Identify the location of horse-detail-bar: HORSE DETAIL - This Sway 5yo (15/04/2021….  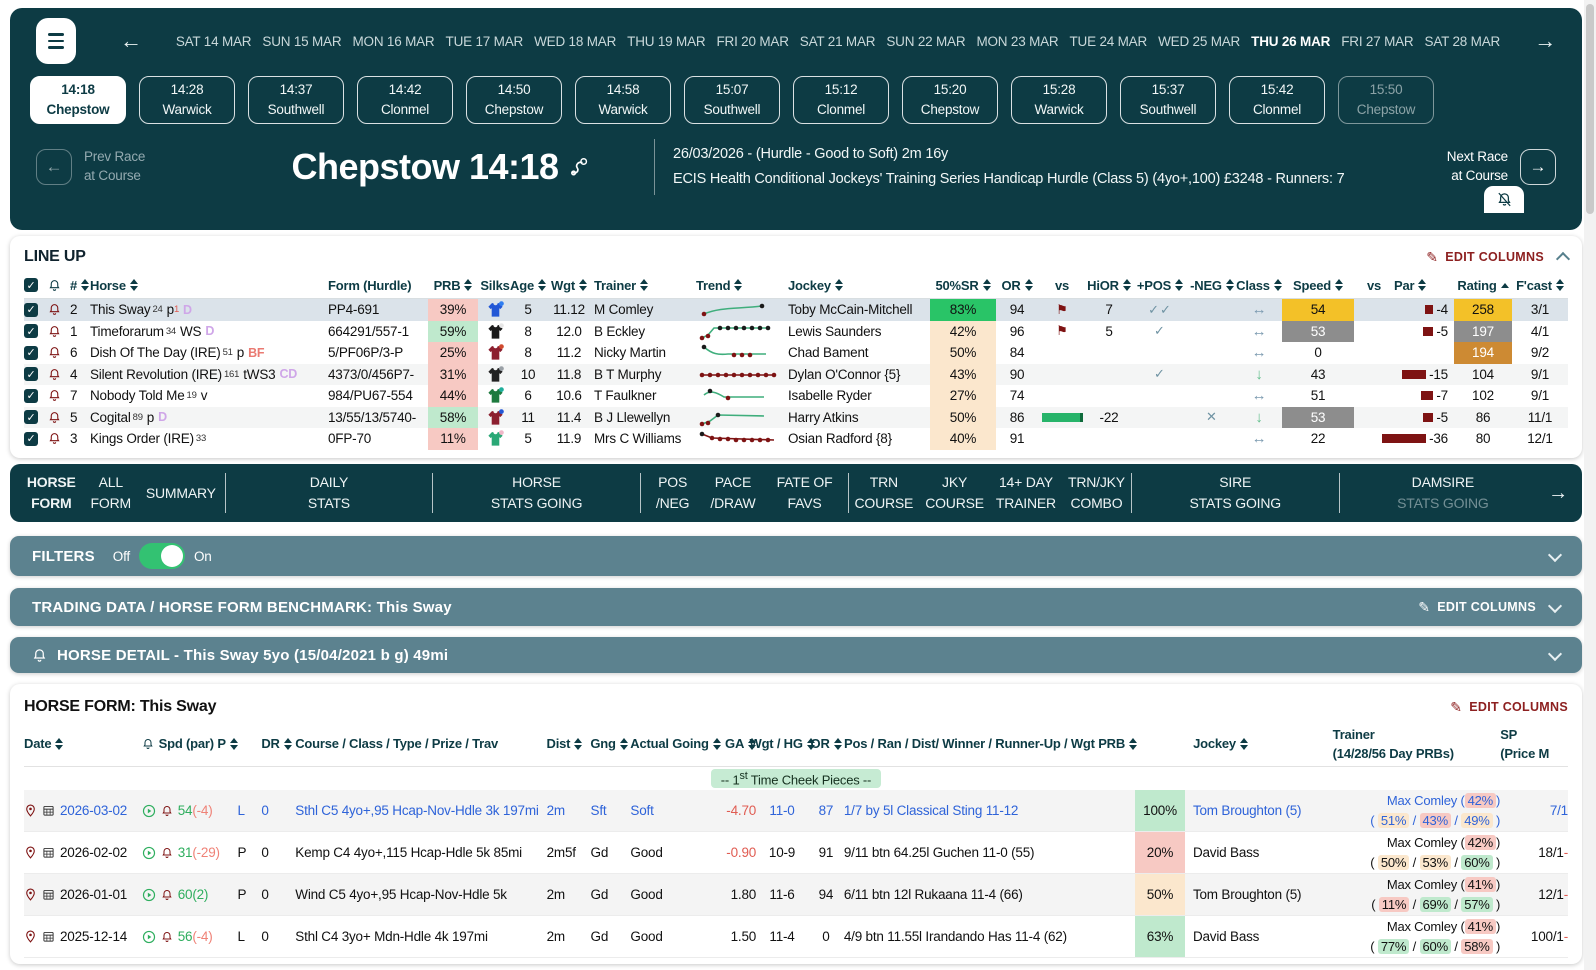
(796, 655).